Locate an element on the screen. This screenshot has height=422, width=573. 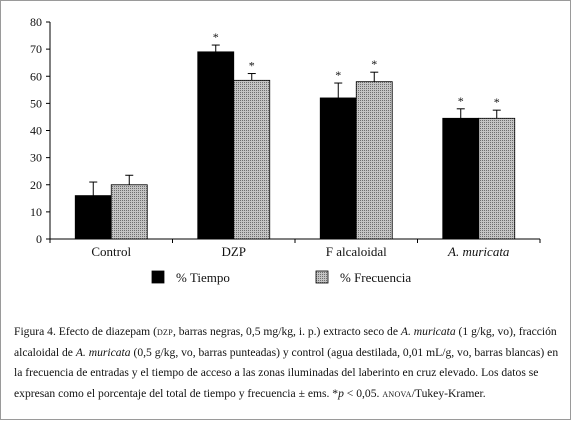
x-category-label: DZP is located at coordinates (233, 251).